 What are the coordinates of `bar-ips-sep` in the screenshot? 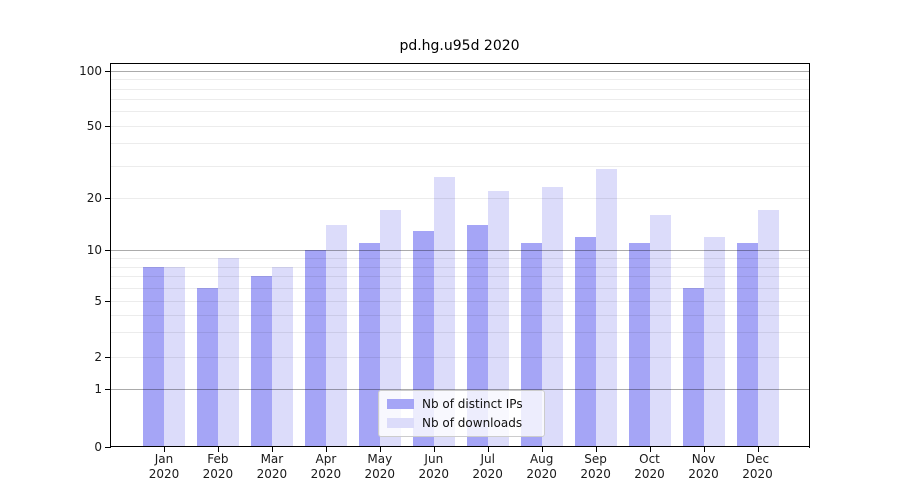 It's located at (585, 341).